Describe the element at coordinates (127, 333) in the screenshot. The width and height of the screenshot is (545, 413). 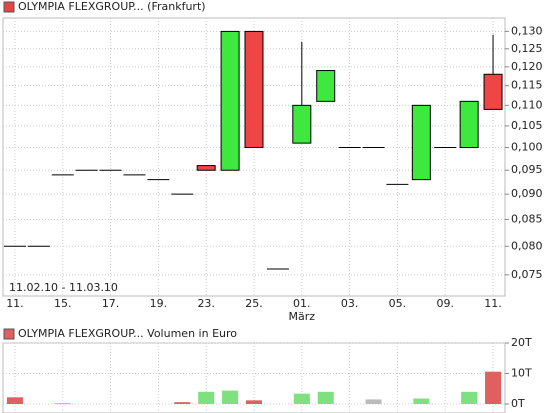
I see `legend-label: OLYMPIA FLEXGROUP... Volumen in Euro` at that location.